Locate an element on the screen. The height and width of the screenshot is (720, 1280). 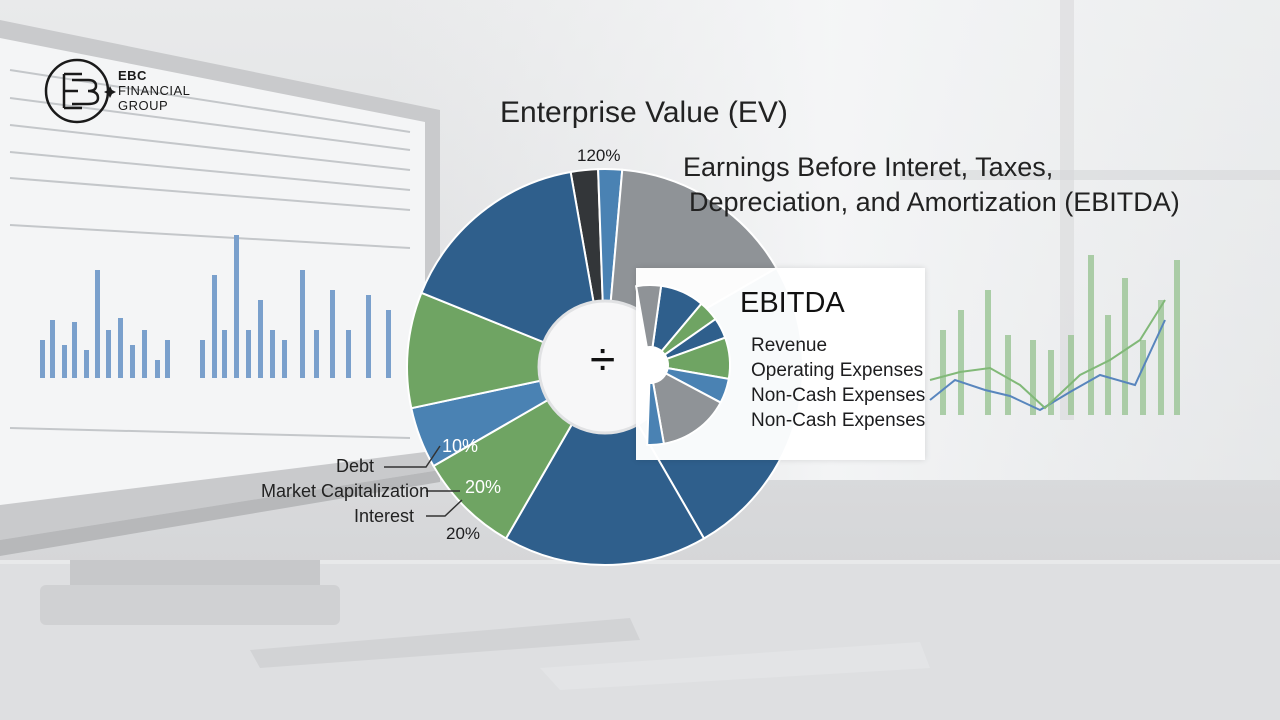
ebitda-panel-title: EBITDA is located at coordinates (792, 303).